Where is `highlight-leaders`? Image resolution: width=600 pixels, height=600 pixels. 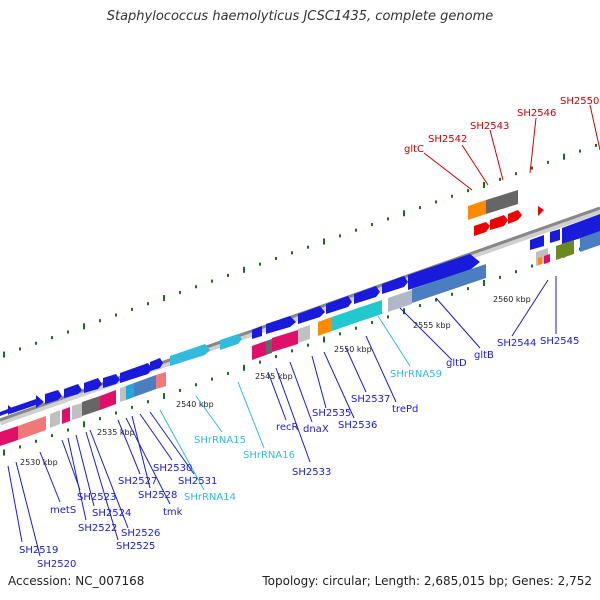
highlight-leaders is located at coordinates (511, 147).